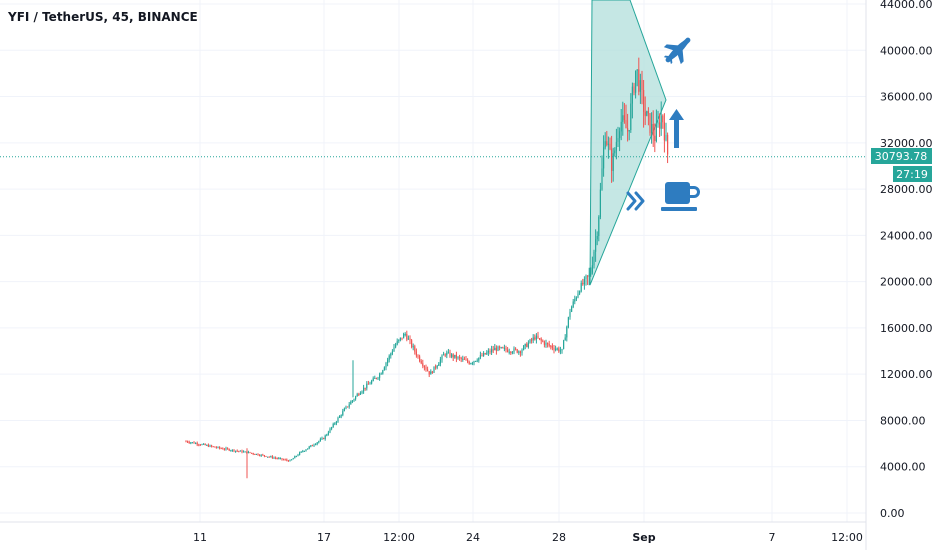  Describe the element at coordinates (324, 537) in the screenshot. I see `time-tick-label: 17` at that location.